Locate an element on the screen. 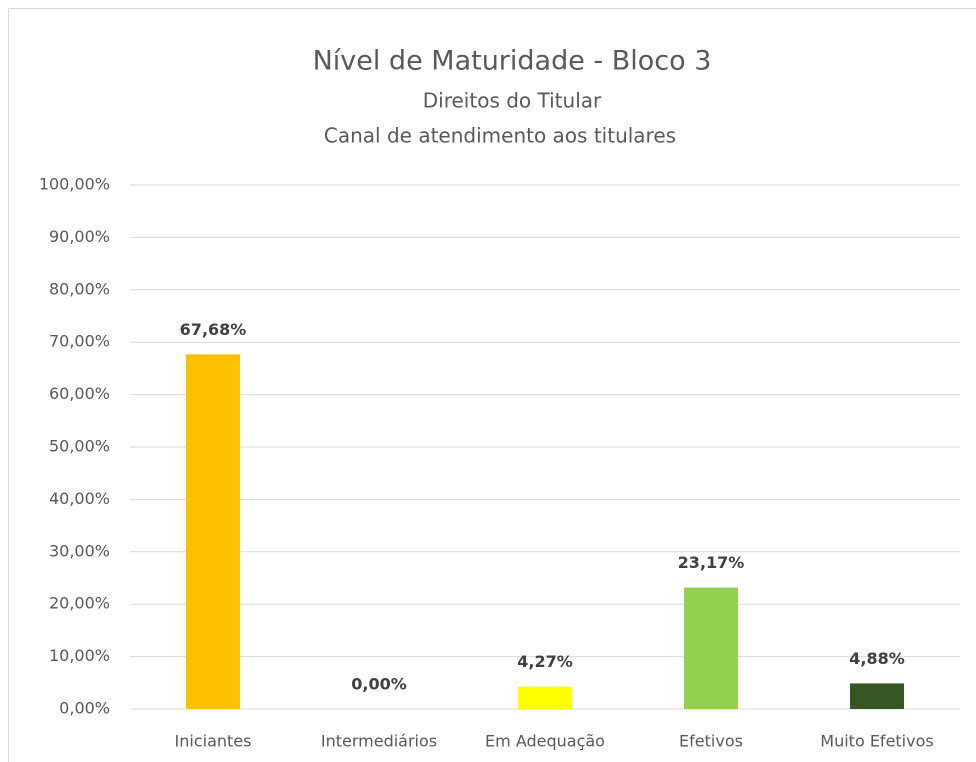 The image size is (976, 762). data-label: 0,00% is located at coordinates (379, 684).